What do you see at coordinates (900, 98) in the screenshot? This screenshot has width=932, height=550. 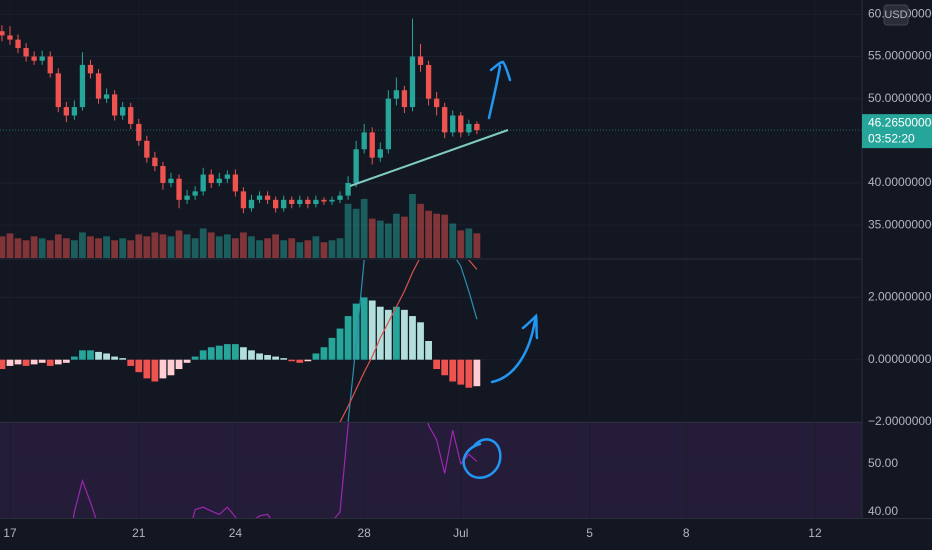 I see `y-tick-label: 50.00000000` at bounding box center [900, 98].